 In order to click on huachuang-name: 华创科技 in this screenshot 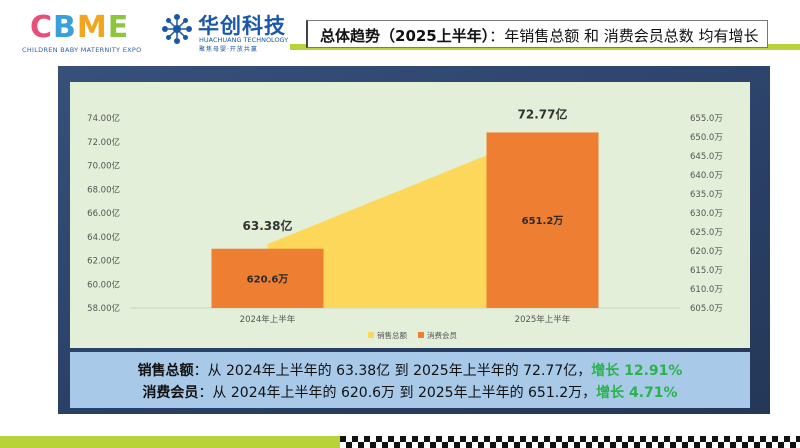, I will do `click(242, 26)`.